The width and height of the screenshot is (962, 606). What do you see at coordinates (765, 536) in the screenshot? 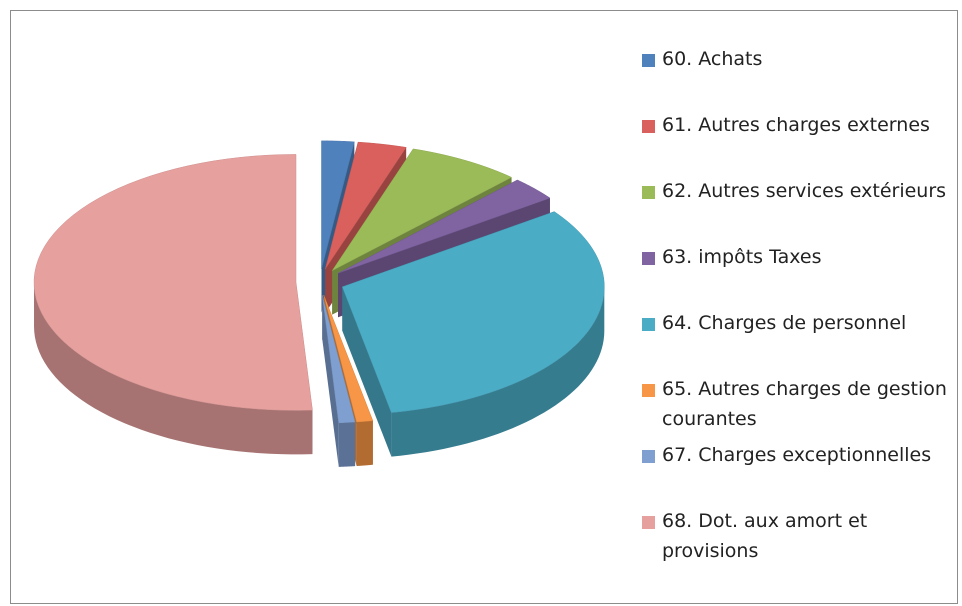
I see `legend-label: 68. Dot. aux amort et provisions` at bounding box center [765, 536].